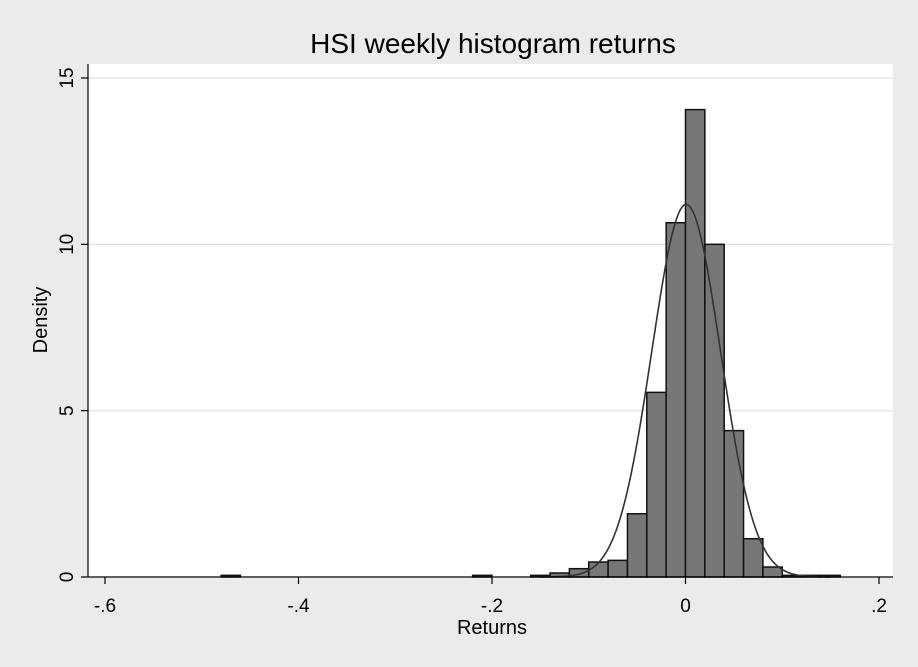 Image resolution: width=918 pixels, height=667 pixels. I want to click on x-axis-label: Returns, so click(492, 628).